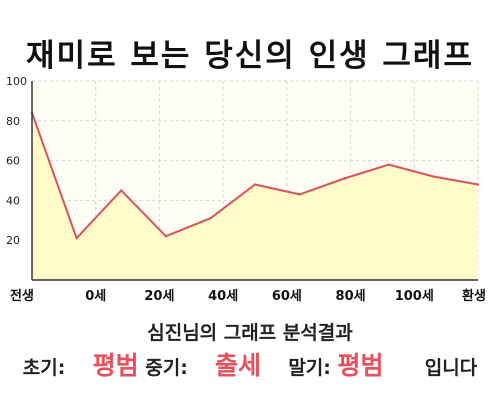 This screenshot has width=500, height=400. Describe the element at coordinates (16, 81) in the screenshot. I see `y-tick-label: 100` at that location.